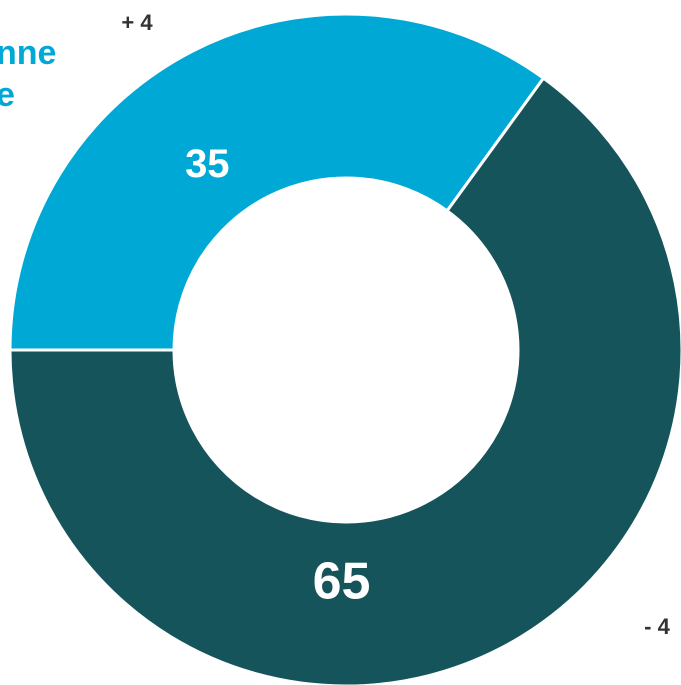 Image resolution: width=681 pixels, height=685 pixels. Describe the element at coordinates (137, 22) in the screenshot. I see `slice-change-label-0: + 4` at that location.